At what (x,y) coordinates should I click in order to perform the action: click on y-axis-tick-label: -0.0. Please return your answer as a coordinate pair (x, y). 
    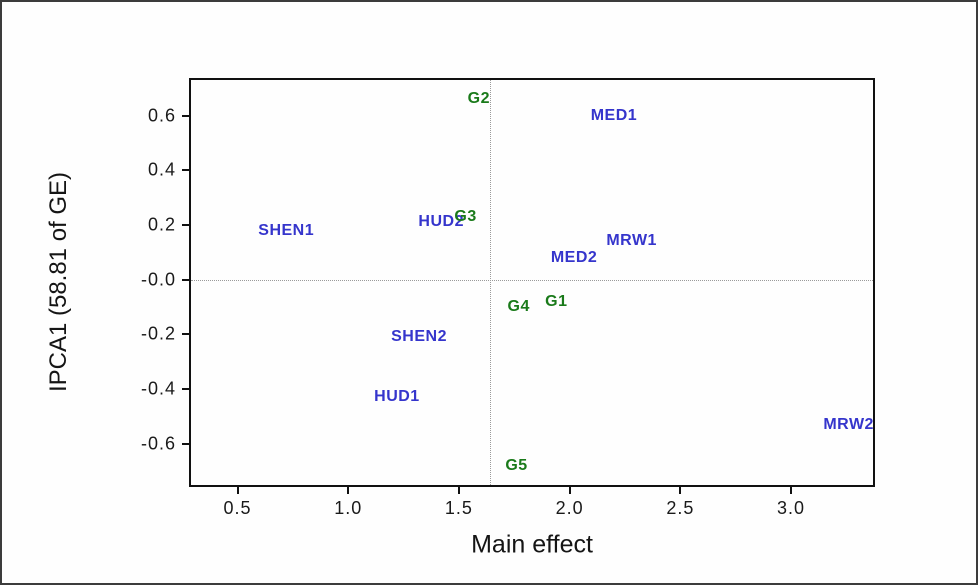
    Looking at the image, I should click on (158, 279).